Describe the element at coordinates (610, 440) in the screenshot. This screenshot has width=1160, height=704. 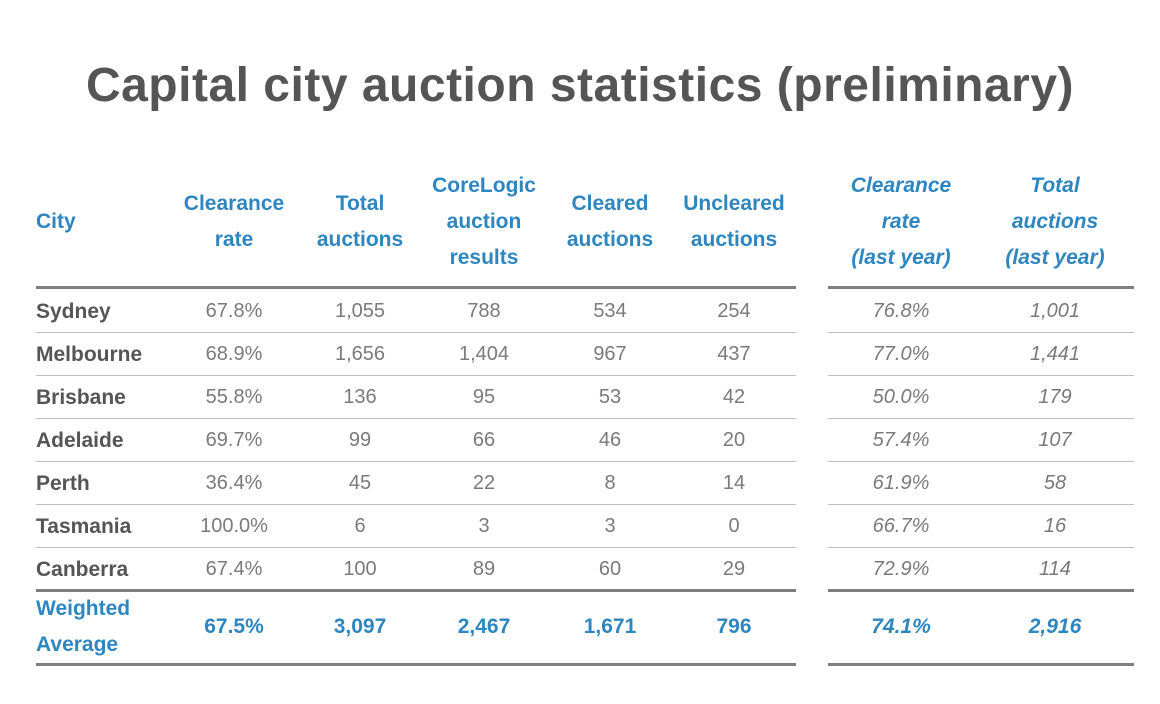
I see `cell-cleared-auctions: 46` at that location.